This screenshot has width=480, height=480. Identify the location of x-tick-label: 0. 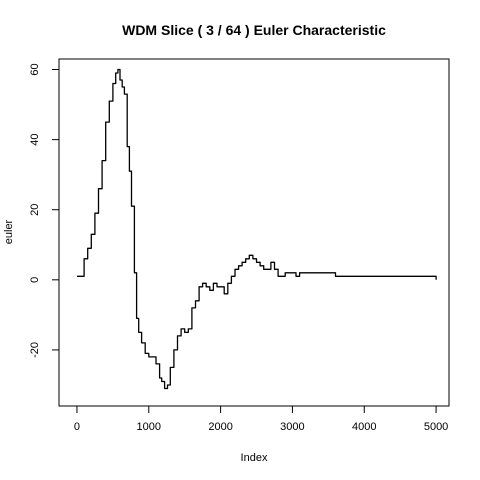
(77, 427).